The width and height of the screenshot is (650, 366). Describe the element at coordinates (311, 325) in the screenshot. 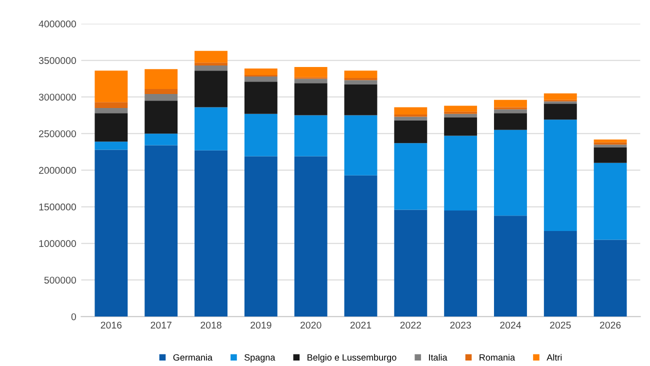

I see `x-tick-label: 2020` at that location.